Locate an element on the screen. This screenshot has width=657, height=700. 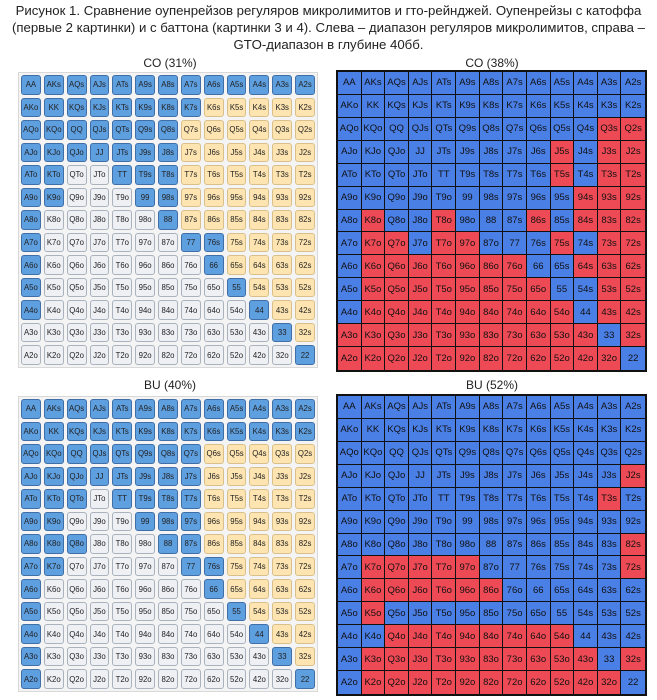
hand-cell-82s: 82s is located at coordinates (633, 221).